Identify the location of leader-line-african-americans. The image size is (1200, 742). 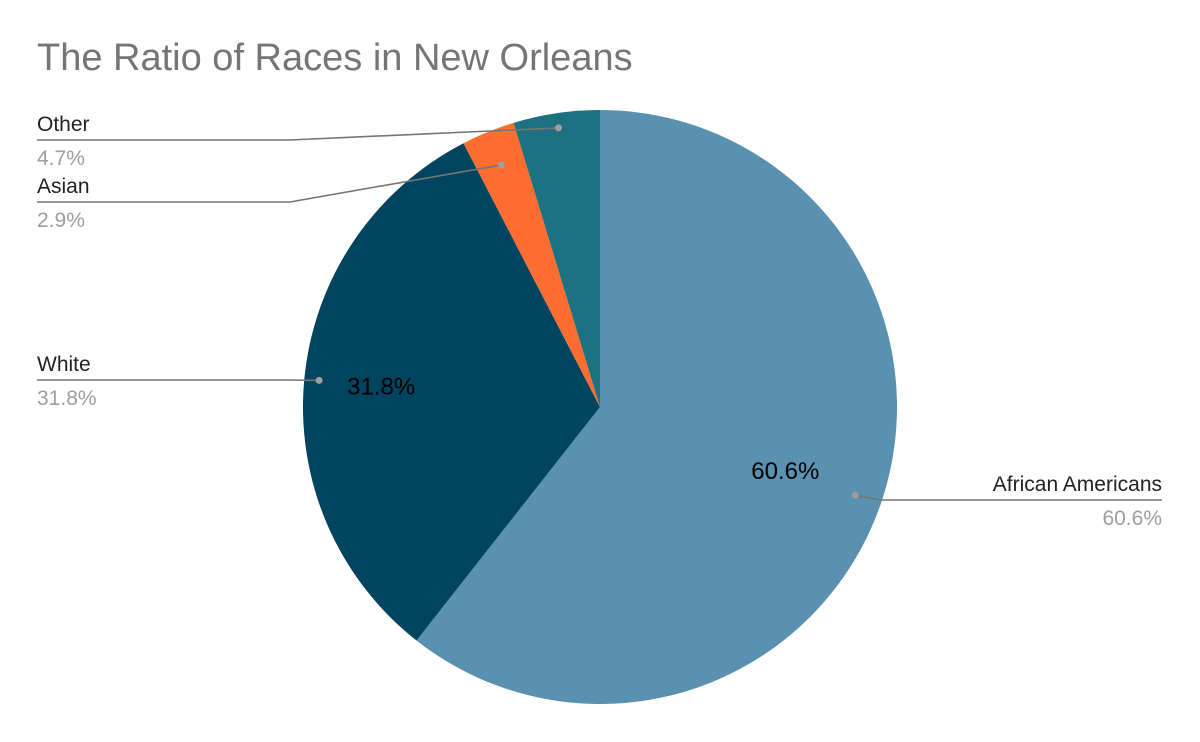
(1008, 497).